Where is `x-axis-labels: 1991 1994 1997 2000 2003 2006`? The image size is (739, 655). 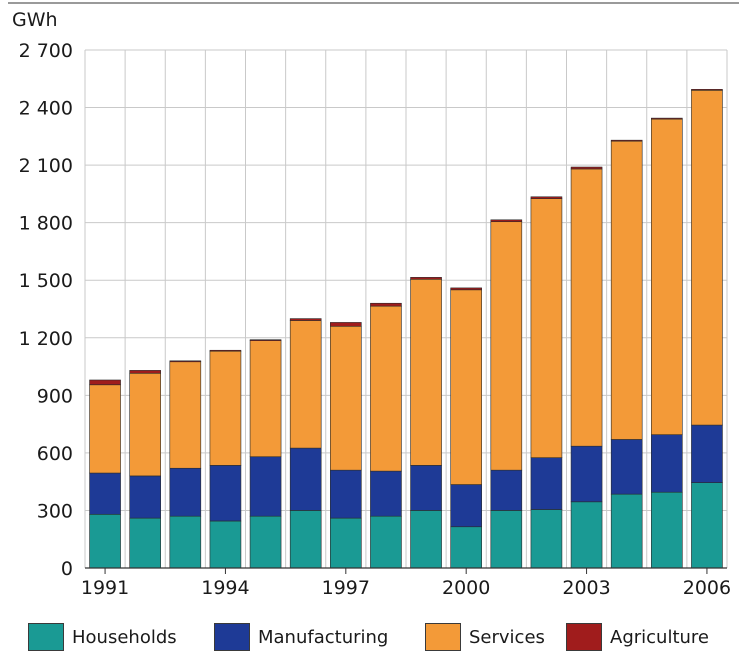
x-axis-labels: 1991 1994 1997 2000 2003 2006 is located at coordinates (406, 583).